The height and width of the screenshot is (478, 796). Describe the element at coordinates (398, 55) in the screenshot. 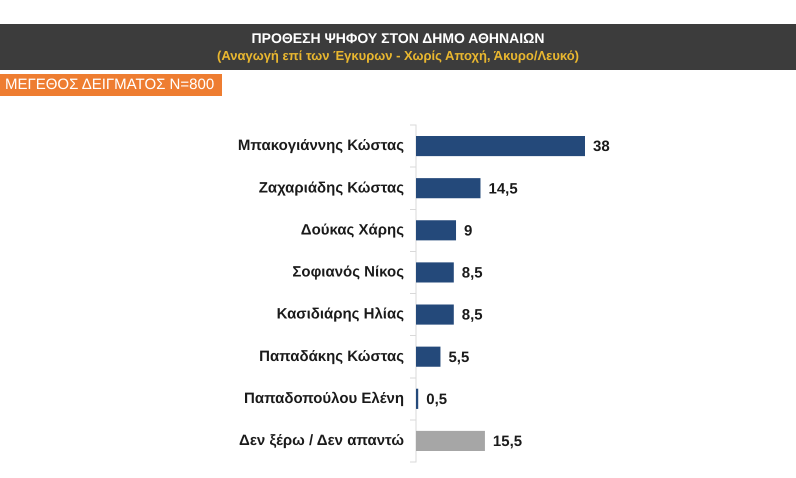

I see `chart-subtitle: (Αναγωγή επί των Έγκυρων - Χωρίς Αποχή, Άκυρο/Λευκό)` at that location.